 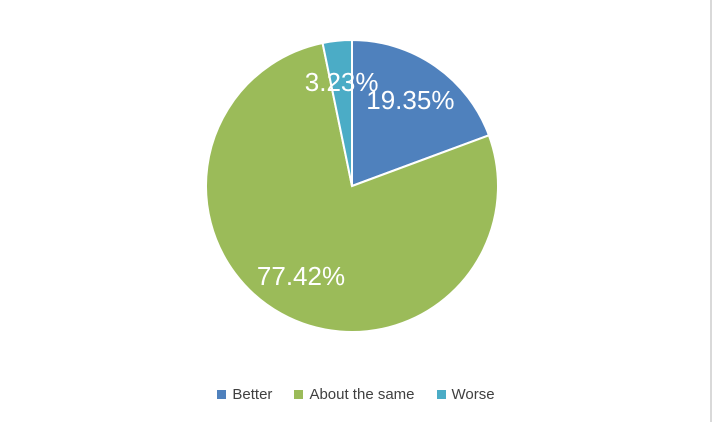 I want to click on pie-slice-better, so click(x=421, y=113).